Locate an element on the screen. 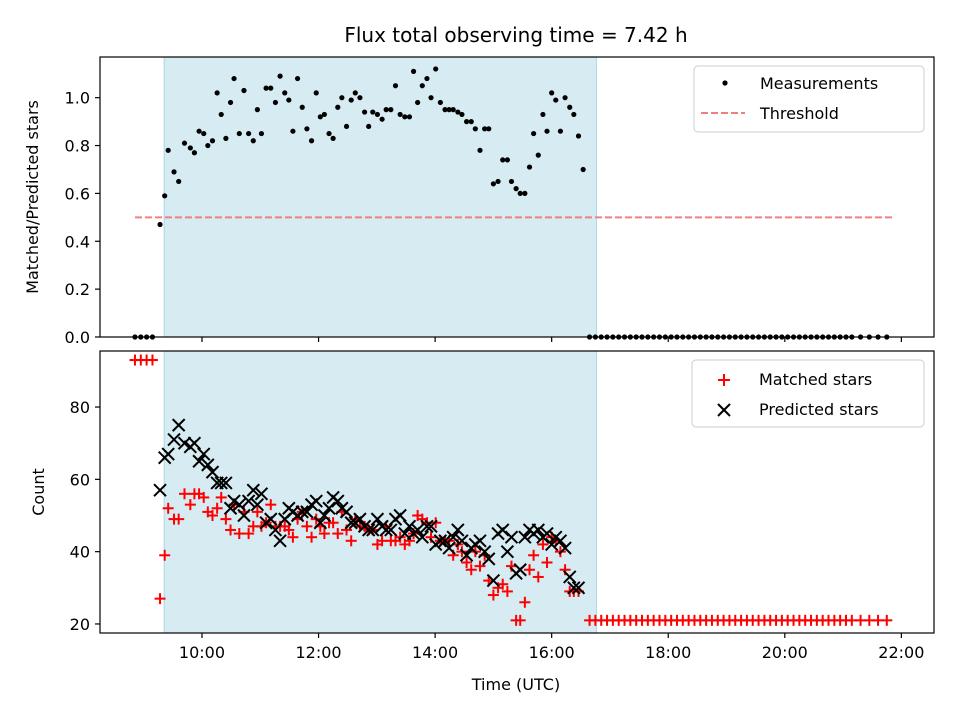 The image size is (960, 720). legend-label-threshold: Threshold is located at coordinates (799, 113).